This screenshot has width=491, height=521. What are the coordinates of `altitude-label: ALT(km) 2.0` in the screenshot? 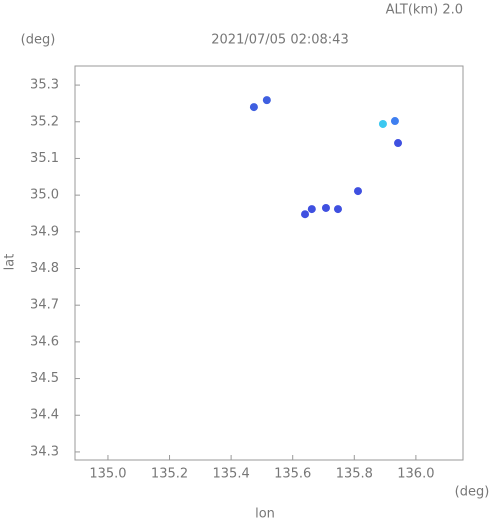 It's located at (424, 10).